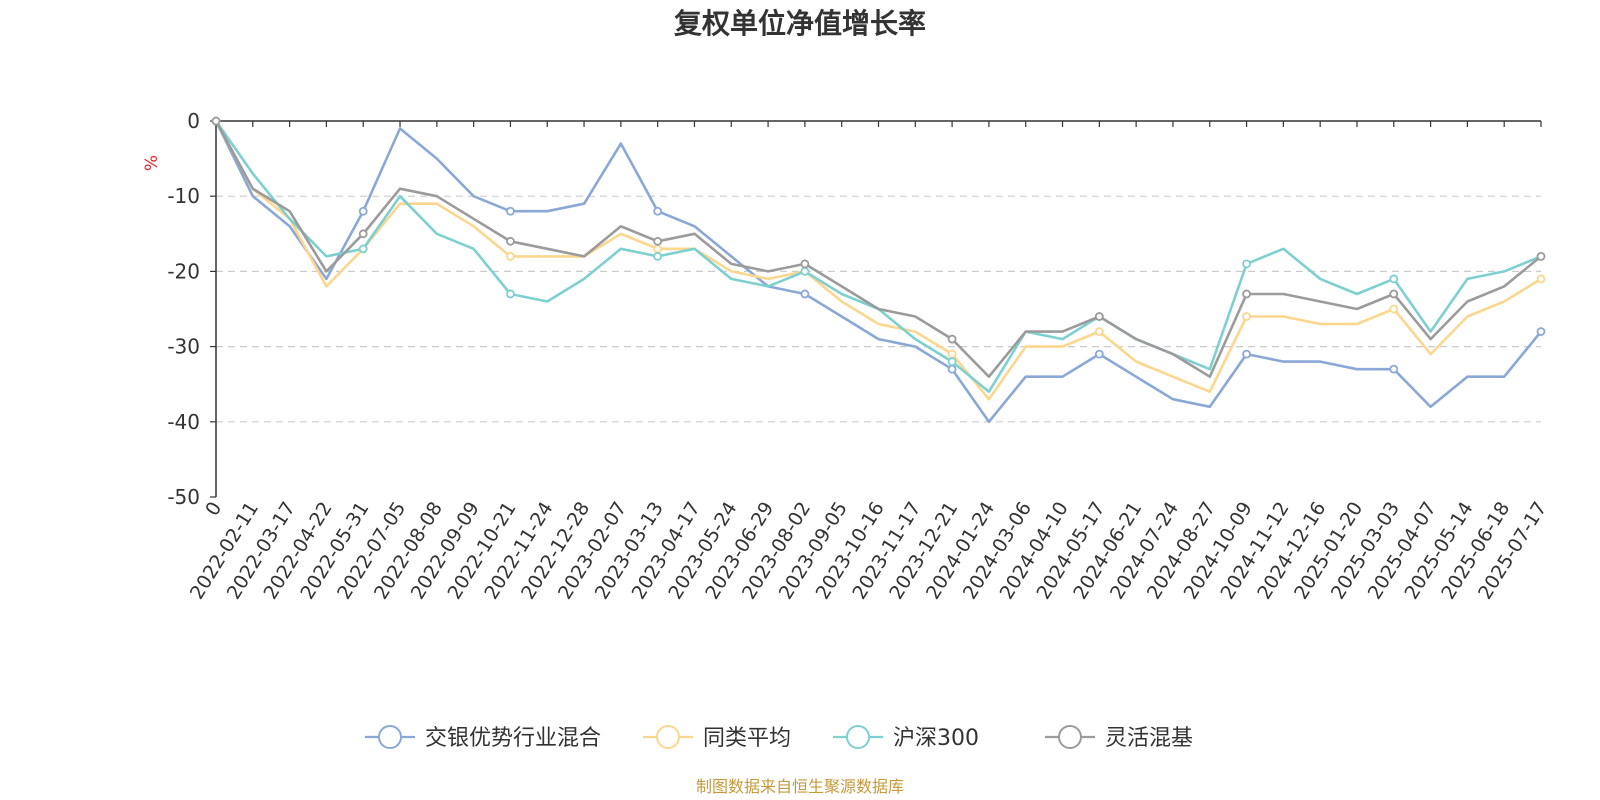  What do you see at coordinates (800, 786) in the screenshot?
I see `source-note: 制图数据来自恒生聚源数据库` at bounding box center [800, 786].